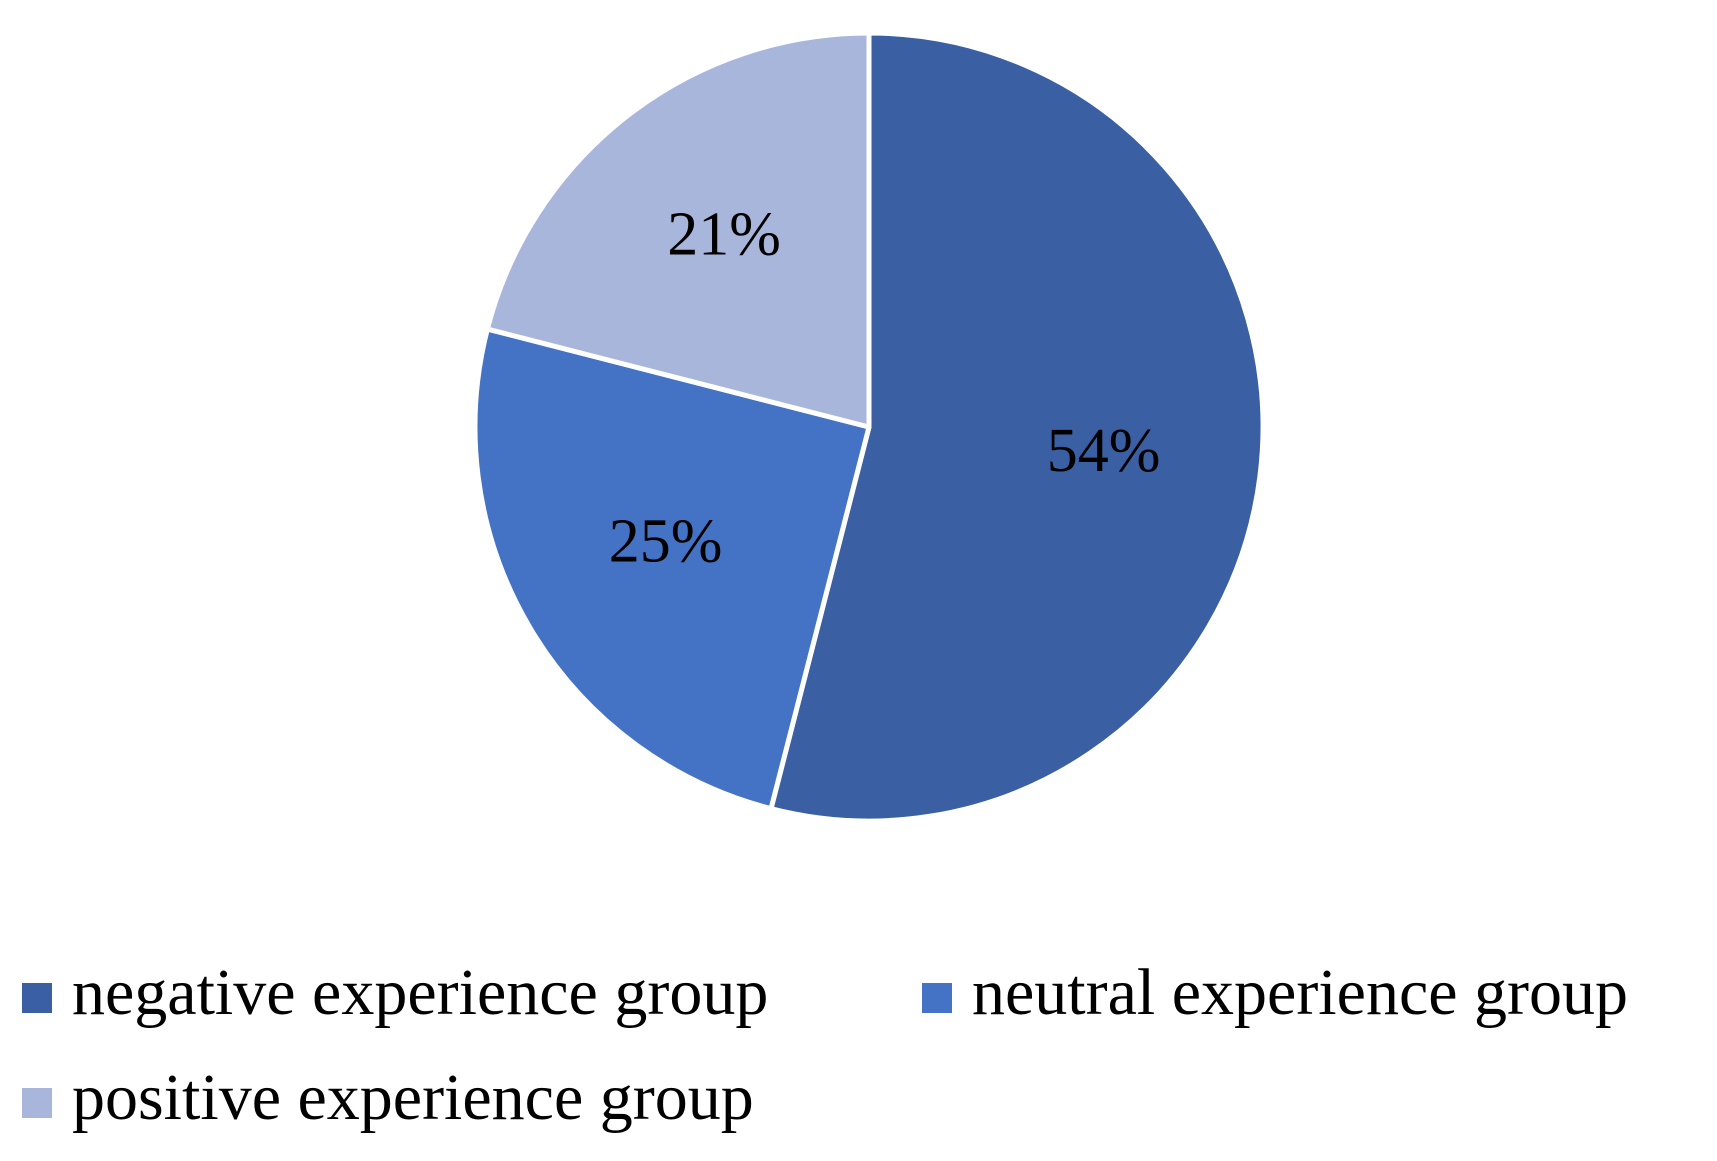  What do you see at coordinates (724, 234) in the screenshot?
I see `data-label: 21%` at bounding box center [724, 234].